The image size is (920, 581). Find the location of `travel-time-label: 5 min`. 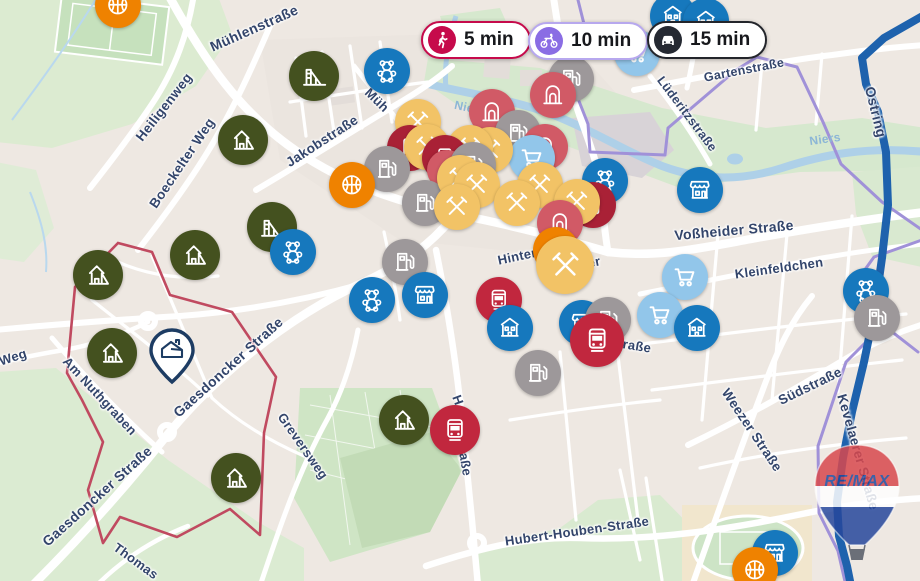

travel-time-label: 5 min is located at coordinates (489, 39).